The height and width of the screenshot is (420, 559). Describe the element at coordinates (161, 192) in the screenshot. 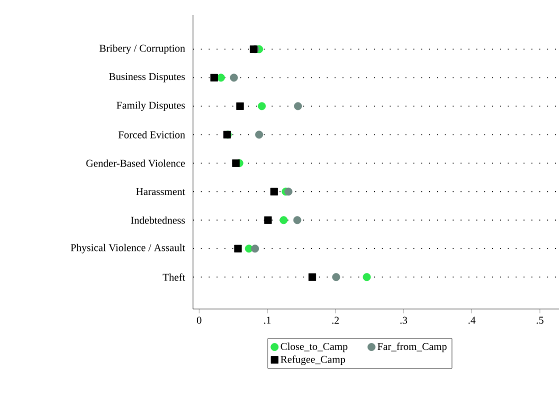

I see `y-tick-label: Harassment` at that location.